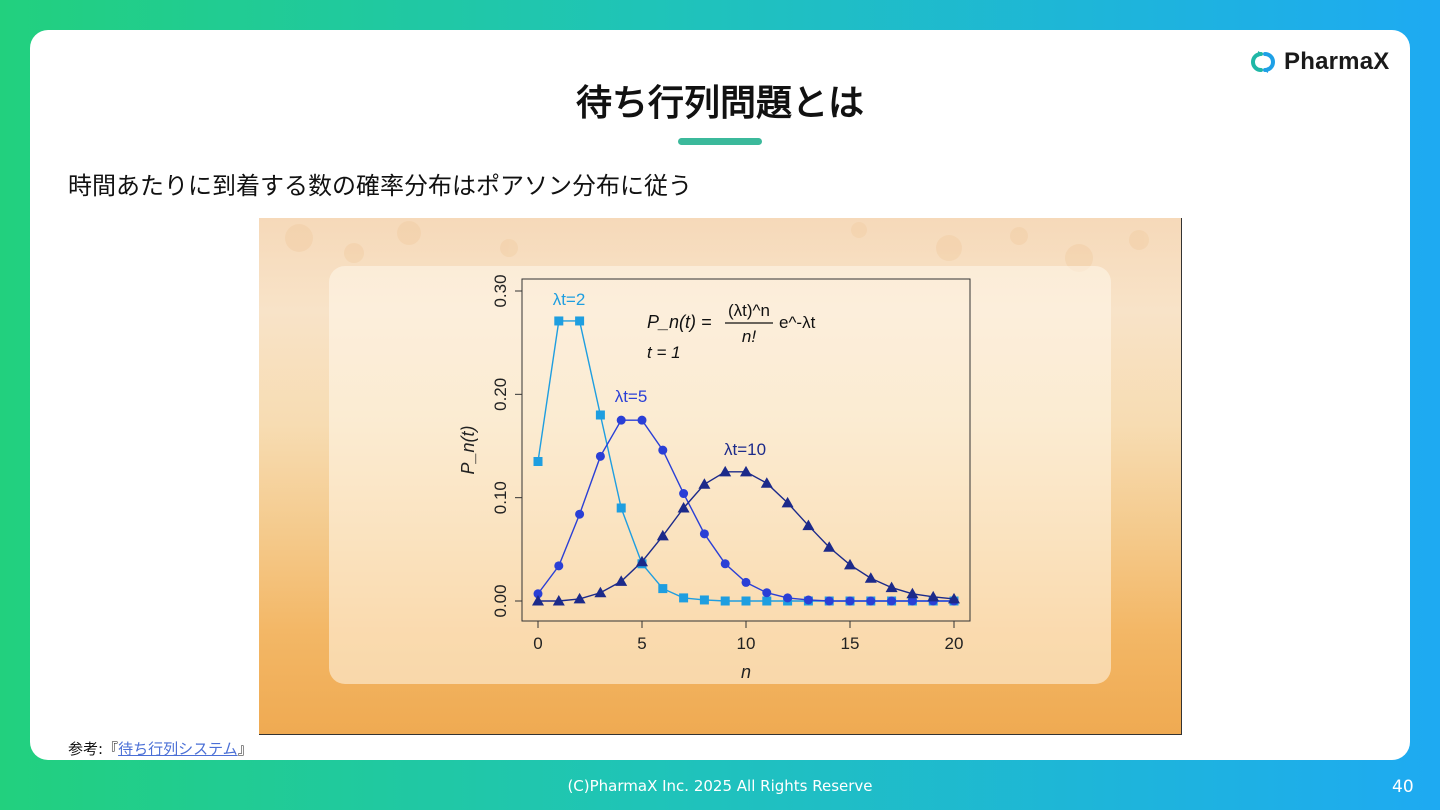  Describe the element at coordinates (1403, 787) in the screenshot. I see `page-number: 40` at that location.